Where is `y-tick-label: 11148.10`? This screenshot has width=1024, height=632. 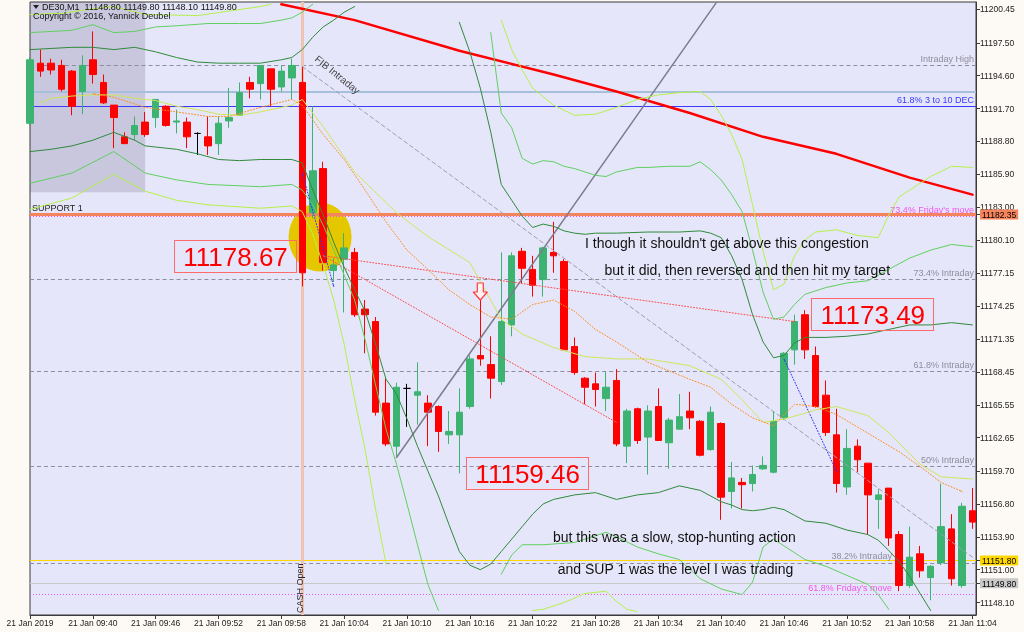 y-tick-label: 11148.10 is located at coordinates (997, 602).